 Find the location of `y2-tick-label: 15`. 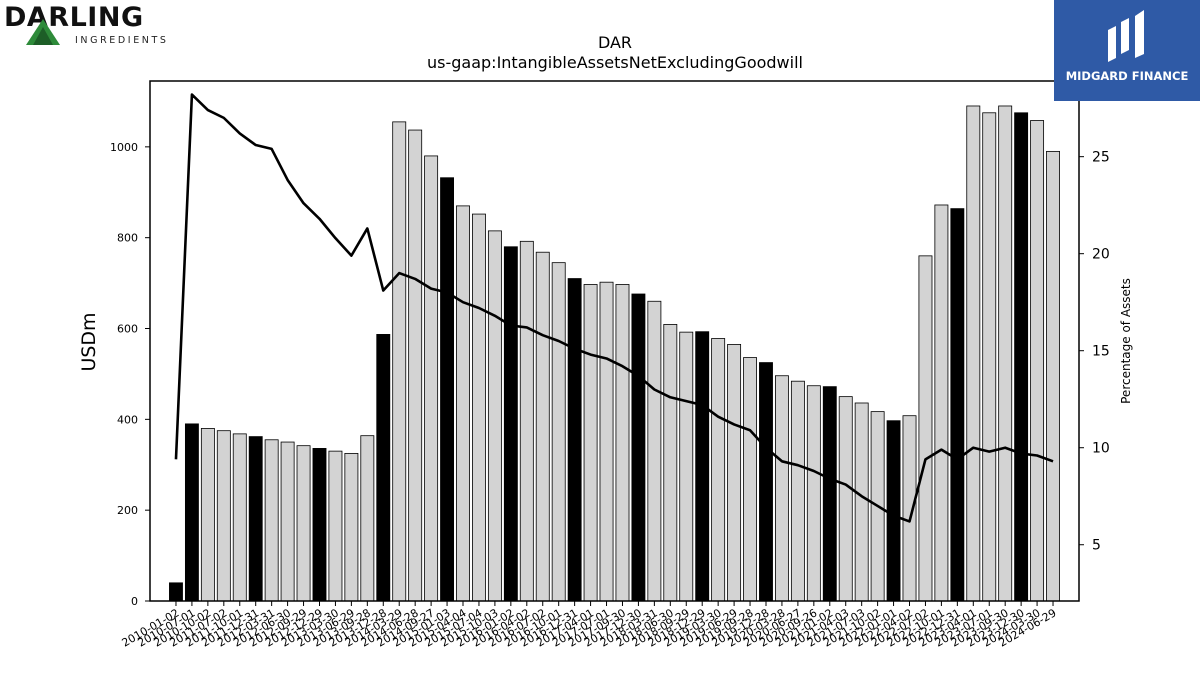

y2-tick-label: 15 is located at coordinates (1101, 352).